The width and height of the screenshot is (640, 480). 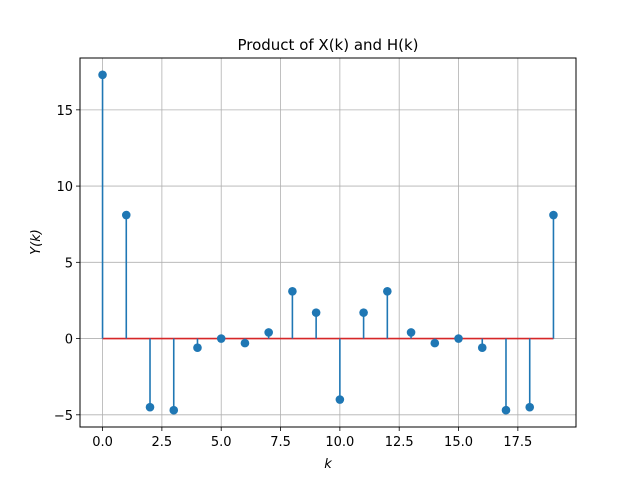 What do you see at coordinates (64, 187) in the screenshot?
I see `y-tick-label: 10` at bounding box center [64, 187].